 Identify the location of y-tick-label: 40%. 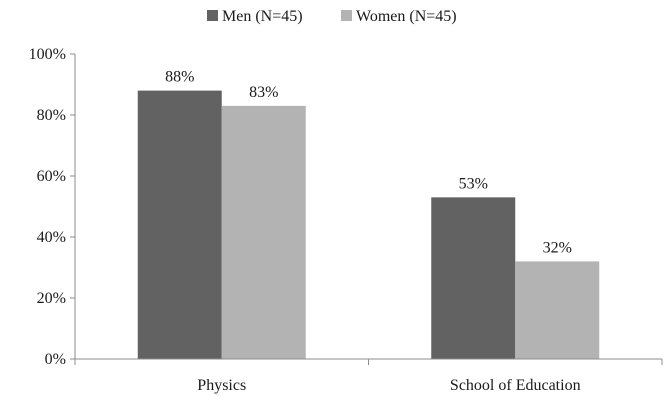
(51, 237).